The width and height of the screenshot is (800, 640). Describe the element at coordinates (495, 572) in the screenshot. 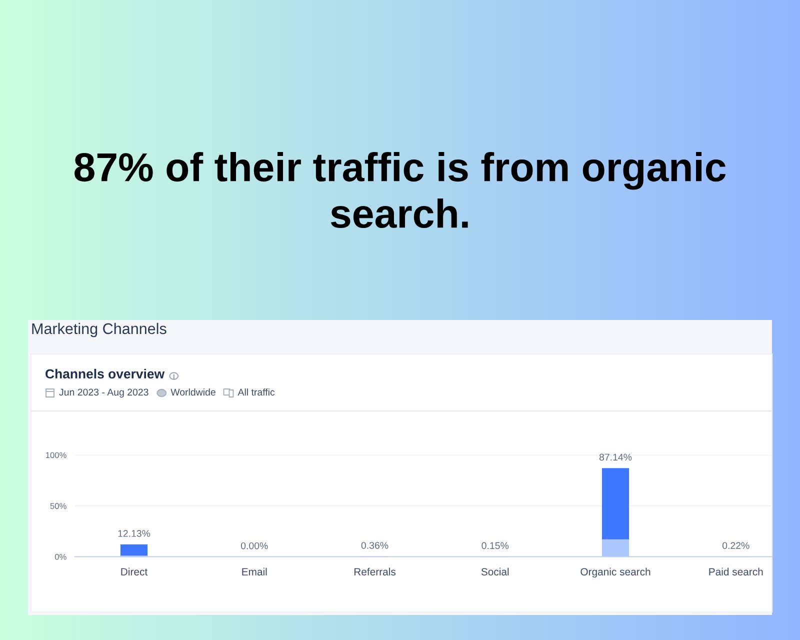

I see `x-tick-label: Social` at that location.